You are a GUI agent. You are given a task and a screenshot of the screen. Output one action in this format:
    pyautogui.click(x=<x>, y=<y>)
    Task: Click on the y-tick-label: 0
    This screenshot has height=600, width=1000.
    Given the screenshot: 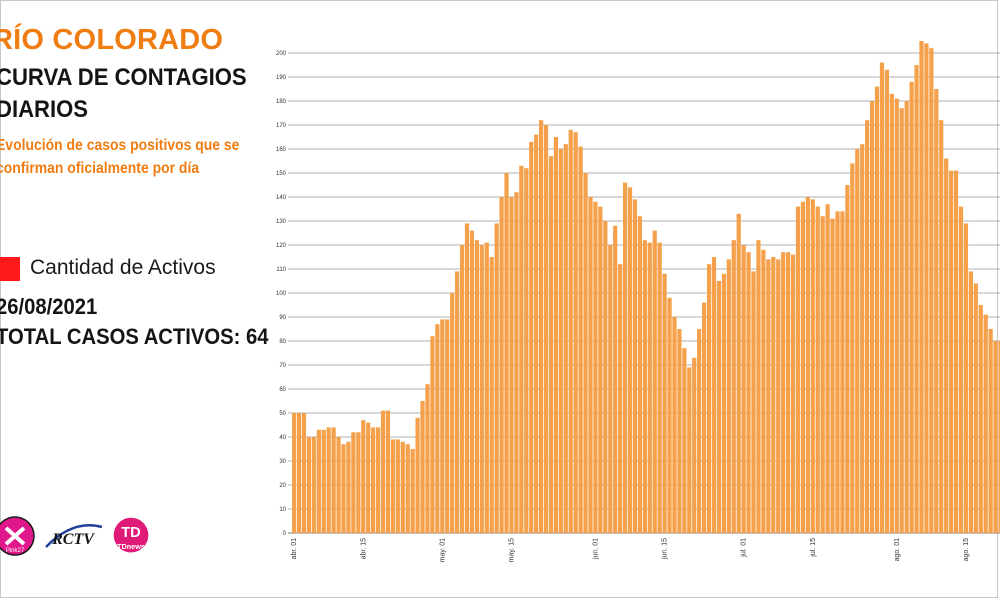 What is the action you would take?
    pyautogui.click(x=285, y=534)
    